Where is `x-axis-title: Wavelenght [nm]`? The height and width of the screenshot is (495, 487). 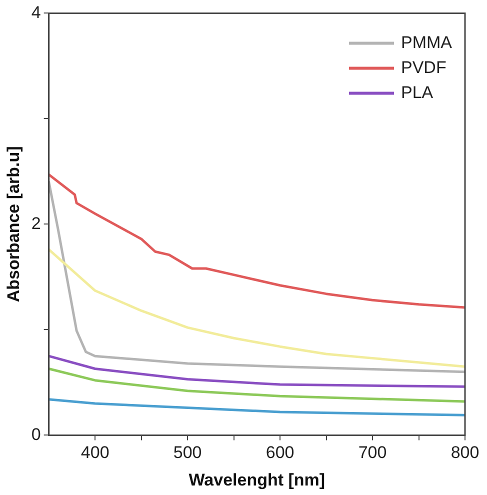 x-axis-title: Wavelenght [nm] is located at coordinates (257, 480).